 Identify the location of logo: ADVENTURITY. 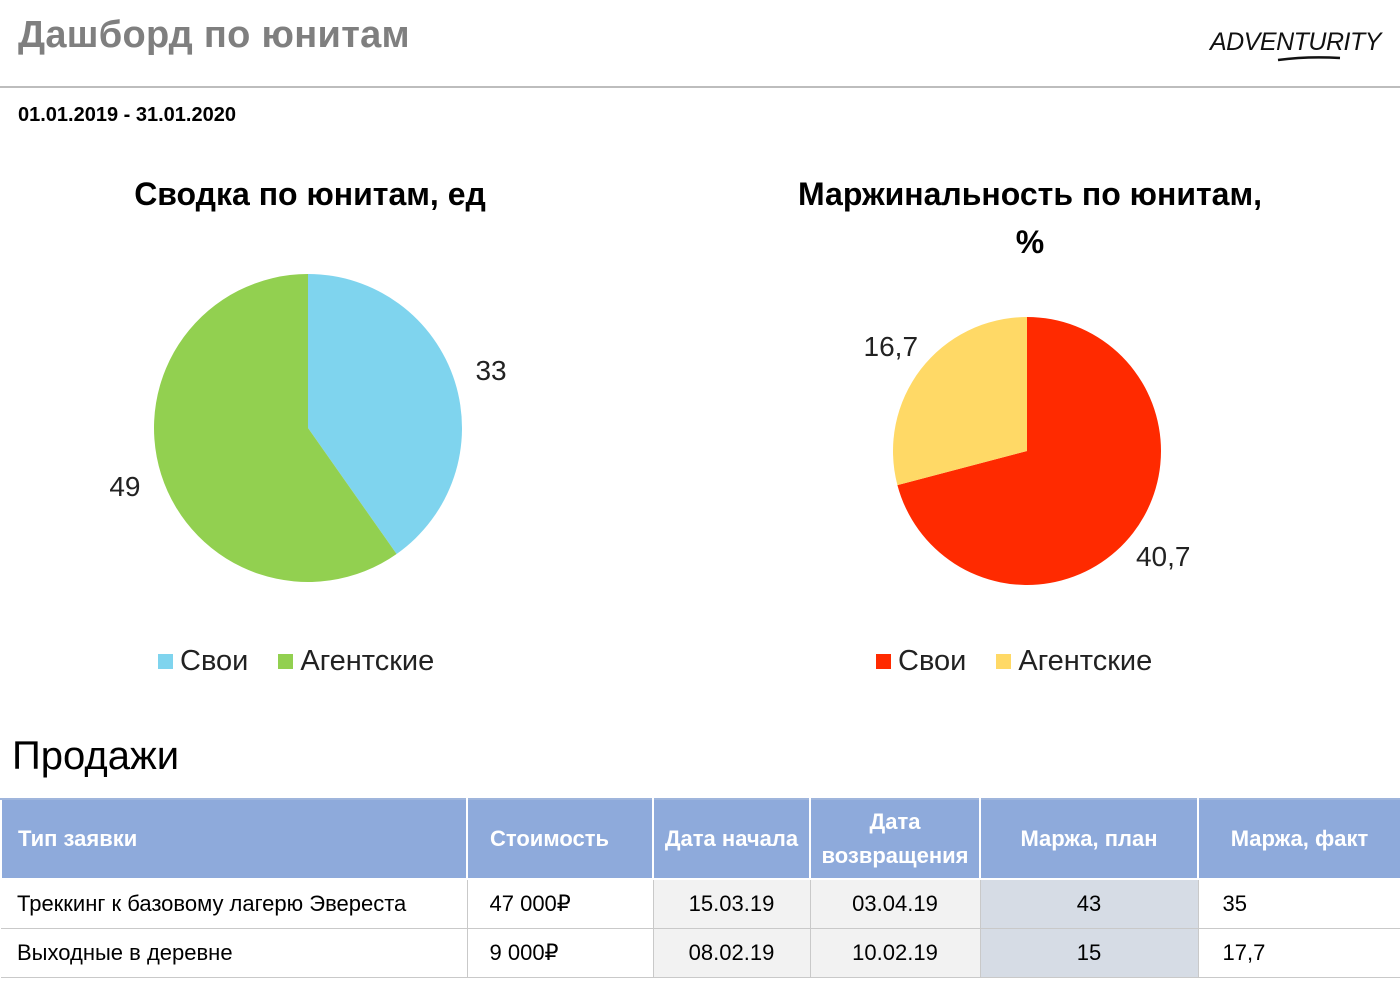
(1296, 45).